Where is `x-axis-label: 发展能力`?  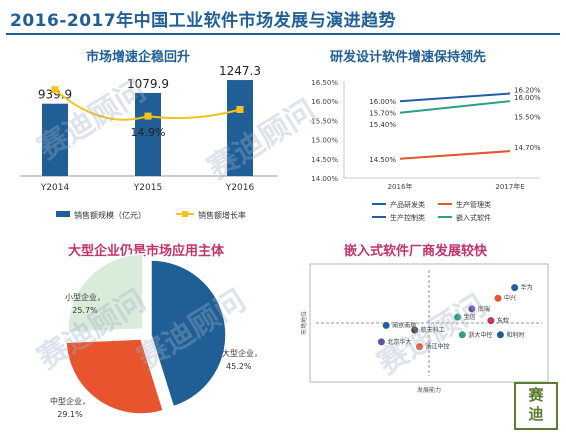 x-axis-label: 发展能力 is located at coordinates (429, 390).